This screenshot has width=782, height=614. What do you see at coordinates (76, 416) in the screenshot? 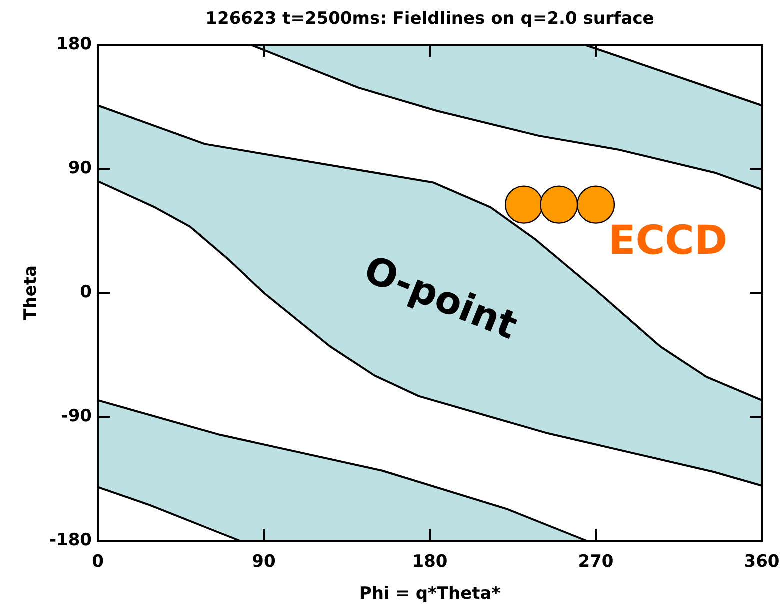
I see `y-tick-label: -90` at bounding box center [76, 416].